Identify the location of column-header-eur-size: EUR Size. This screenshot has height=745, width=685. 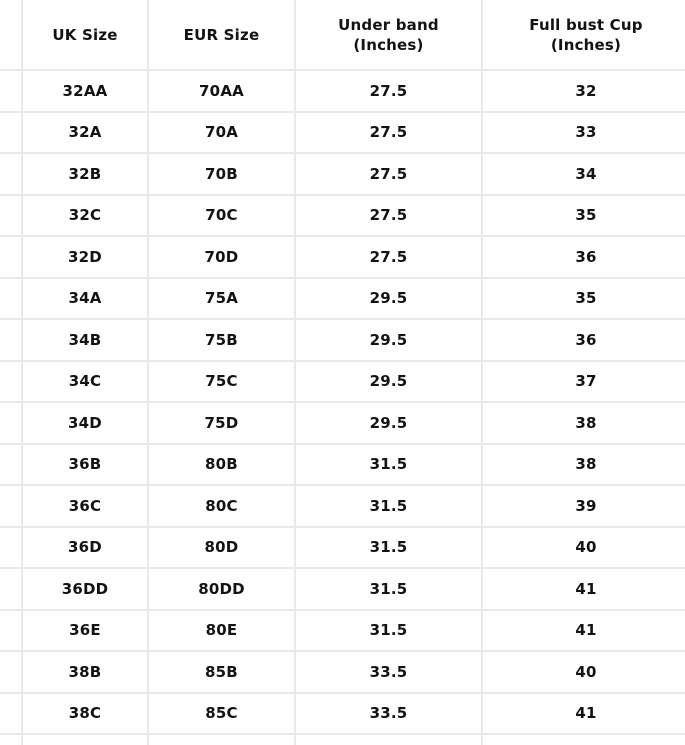
(221, 35).